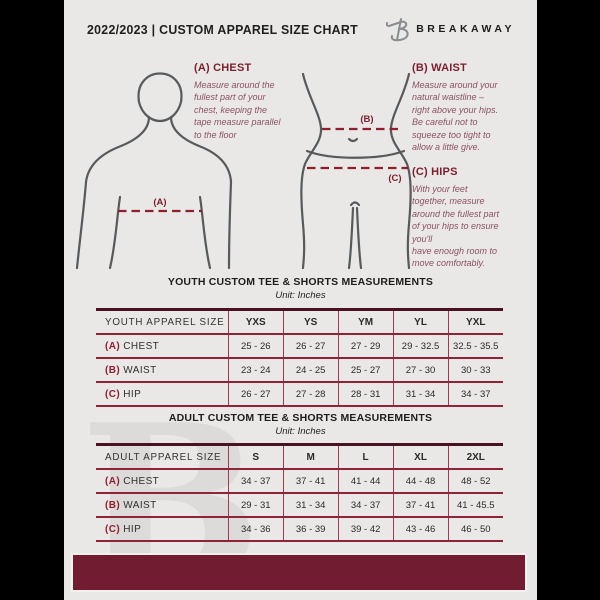  What do you see at coordinates (475, 456) in the screenshot?
I see `column-header: 2XL` at bounding box center [475, 456].